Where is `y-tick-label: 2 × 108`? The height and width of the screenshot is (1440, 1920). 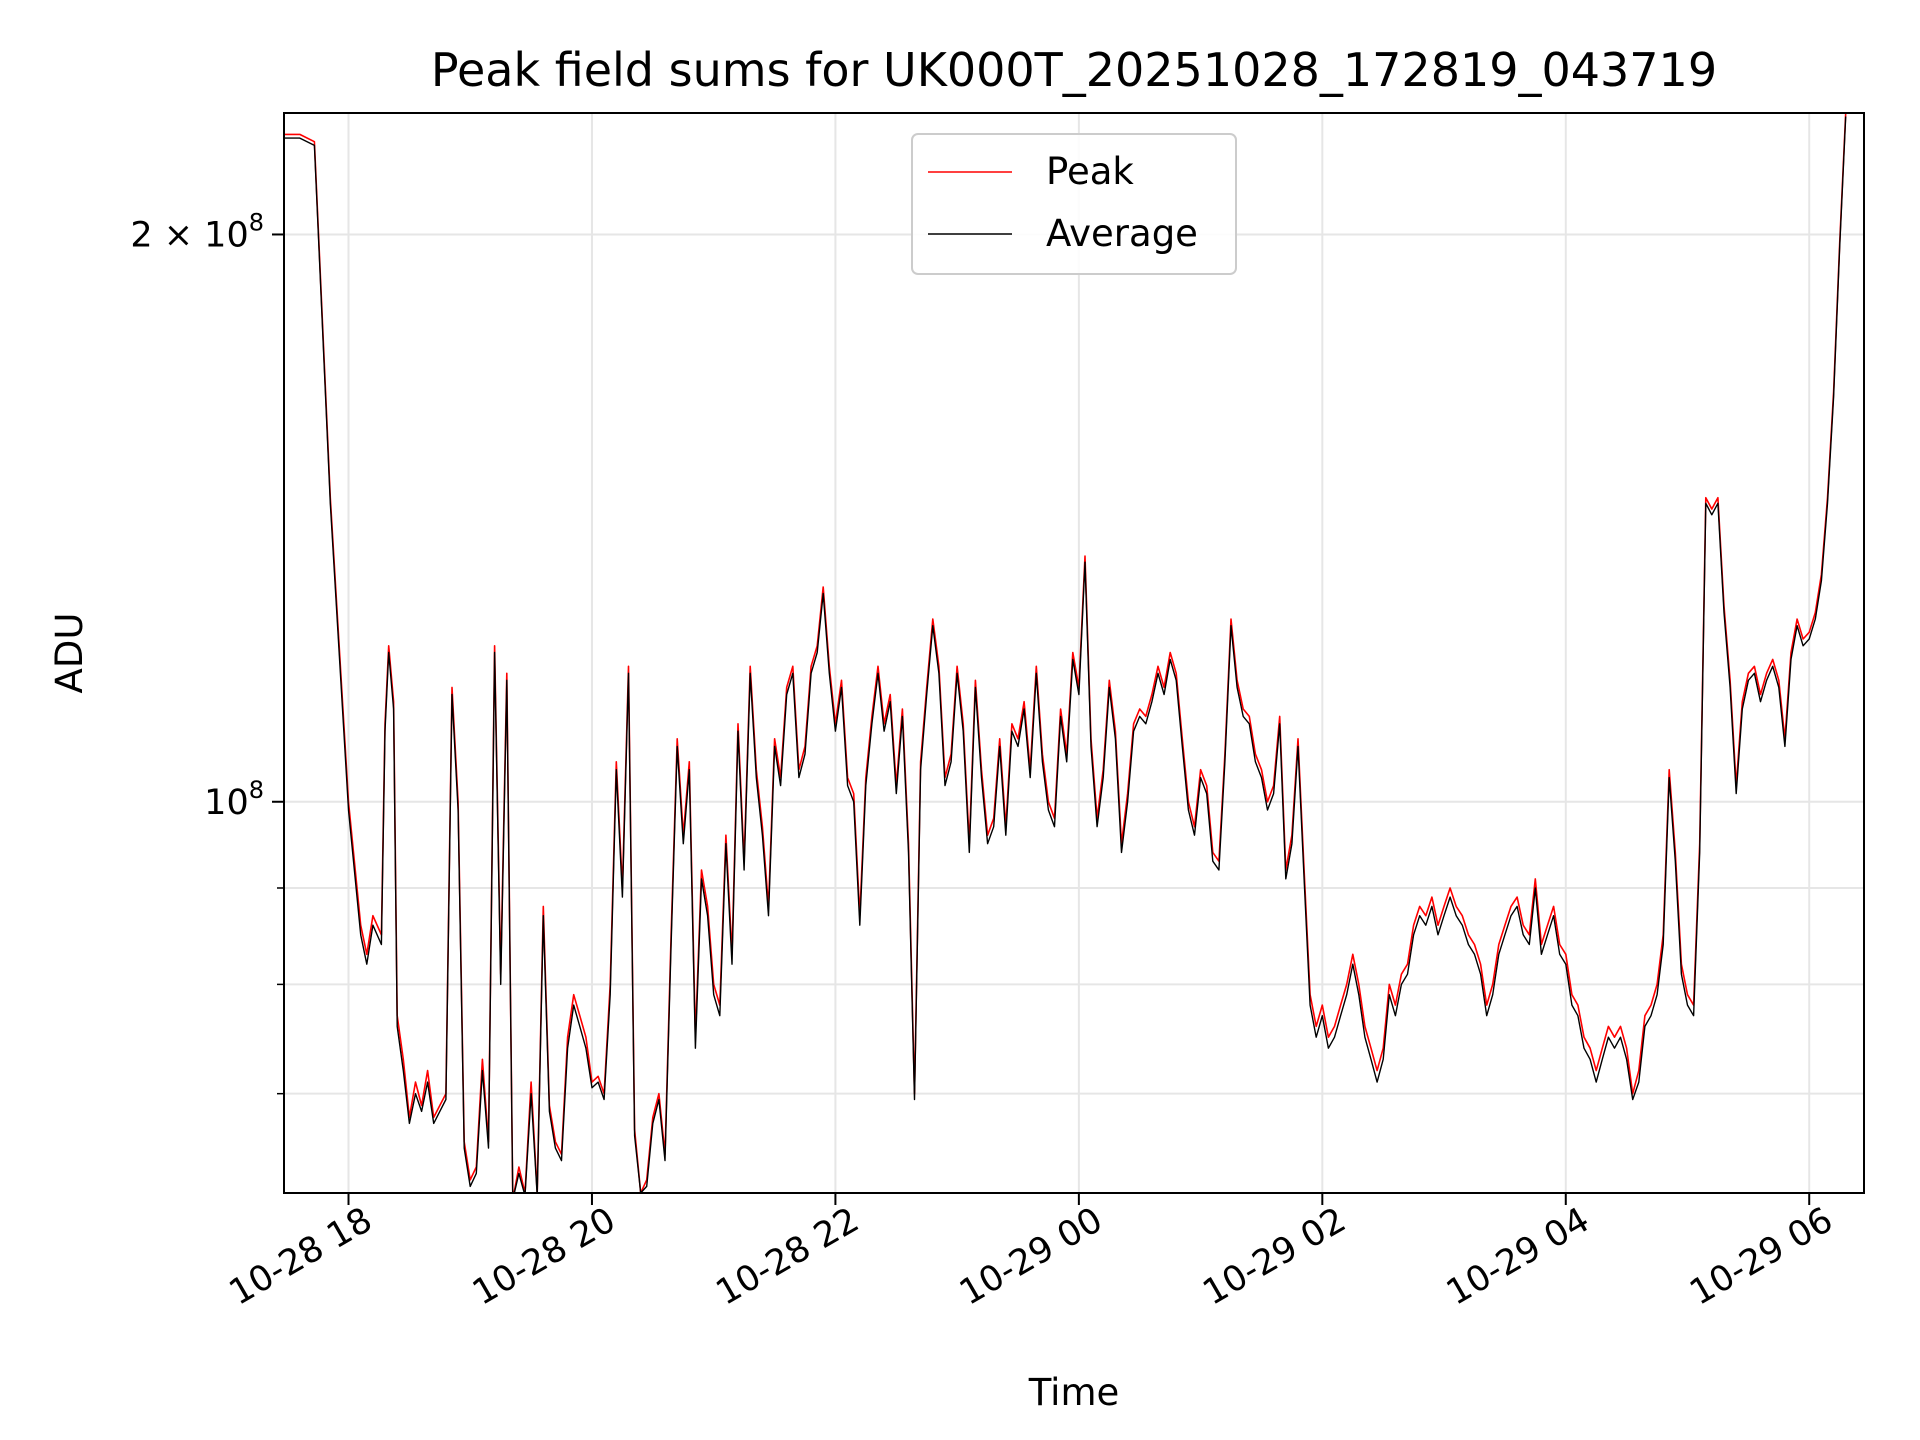
y-tick-label: 2 × 108 is located at coordinates (197, 231).